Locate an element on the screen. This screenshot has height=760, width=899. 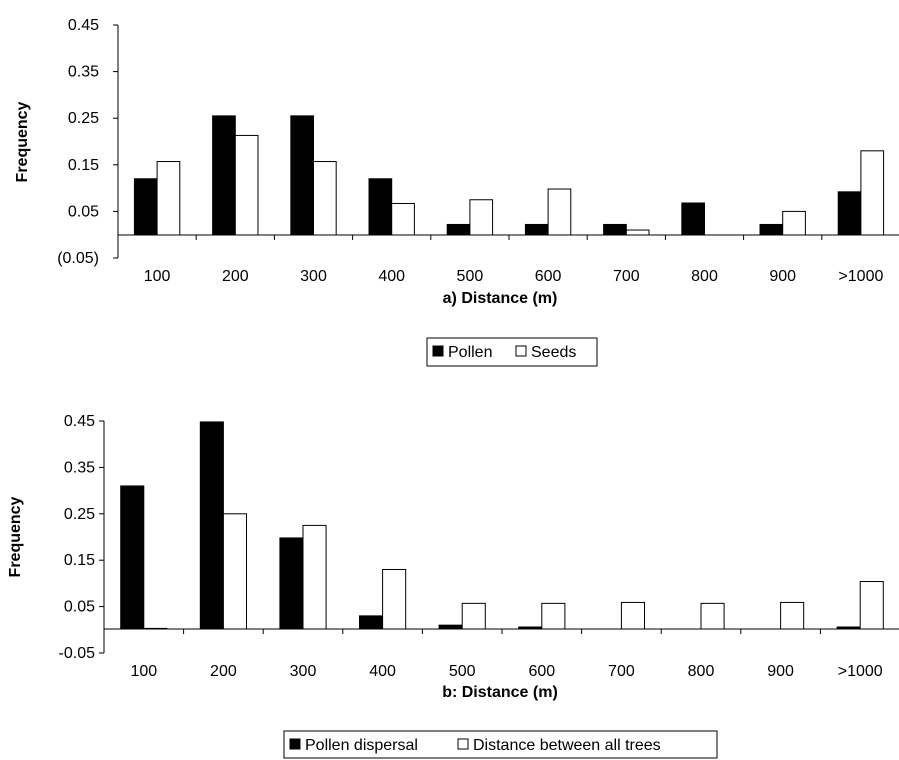
chart-b-legend-swatch-pollen-dispersal is located at coordinates (295, 744).